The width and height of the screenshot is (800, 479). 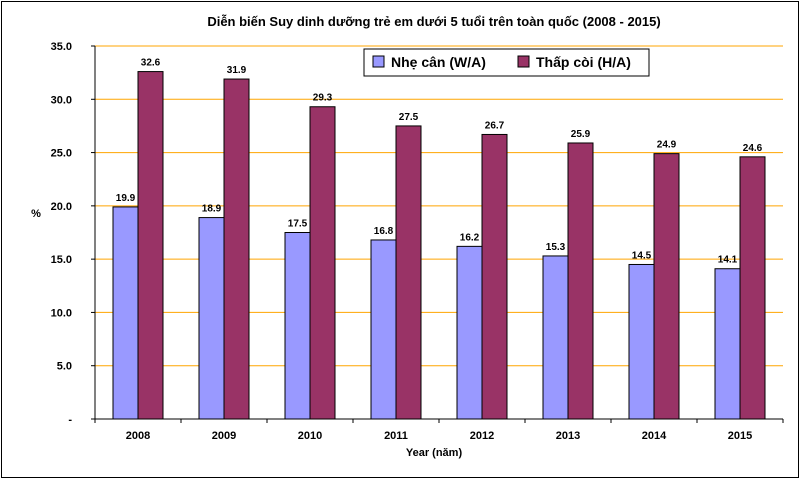 What do you see at coordinates (384, 231) in the screenshot?
I see `data-label: 16.8` at bounding box center [384, 231].